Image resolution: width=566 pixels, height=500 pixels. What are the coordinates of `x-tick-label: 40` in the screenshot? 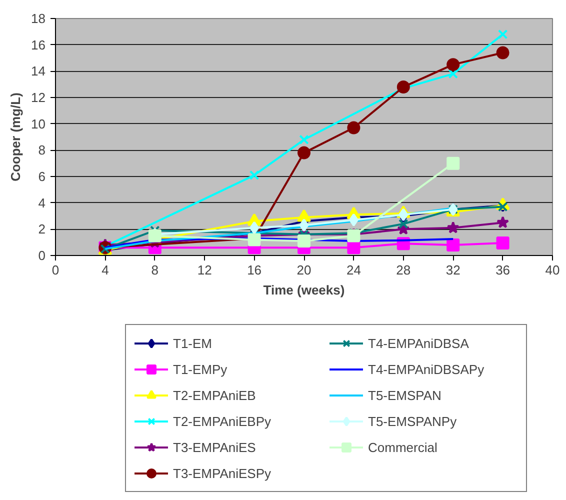 It's located at (552, 270).